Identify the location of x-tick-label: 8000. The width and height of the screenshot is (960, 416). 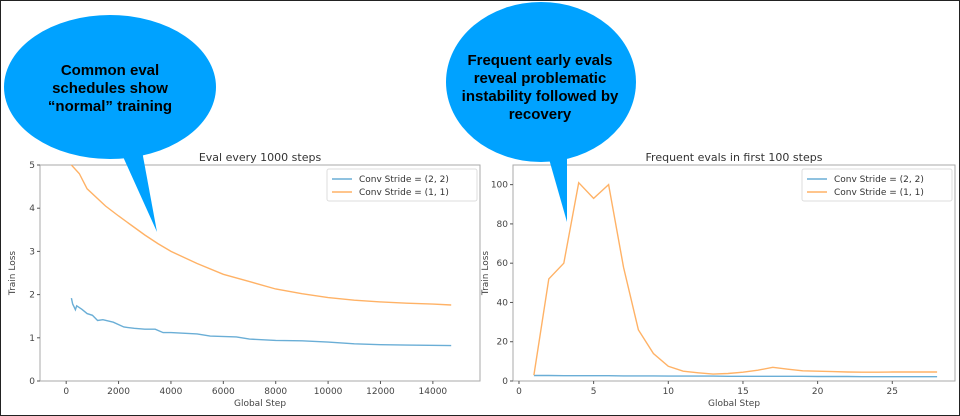
(275, 392).